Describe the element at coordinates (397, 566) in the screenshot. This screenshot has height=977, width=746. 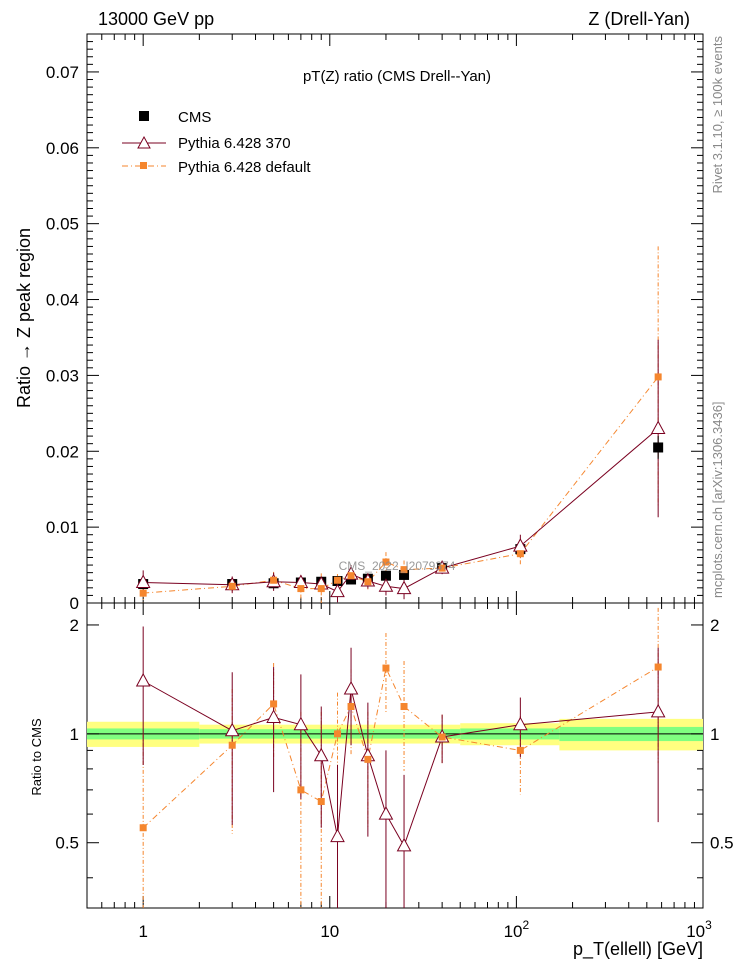
I see `watermark: CMS_2022_I2079374` at that location.